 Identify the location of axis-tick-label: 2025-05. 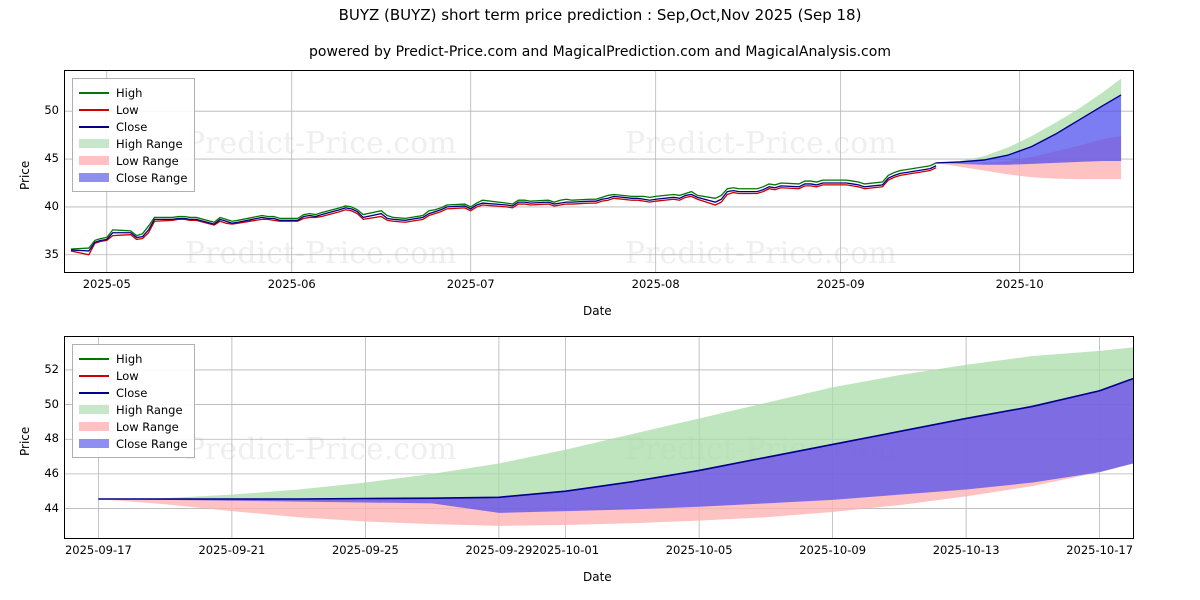
(106, 284).